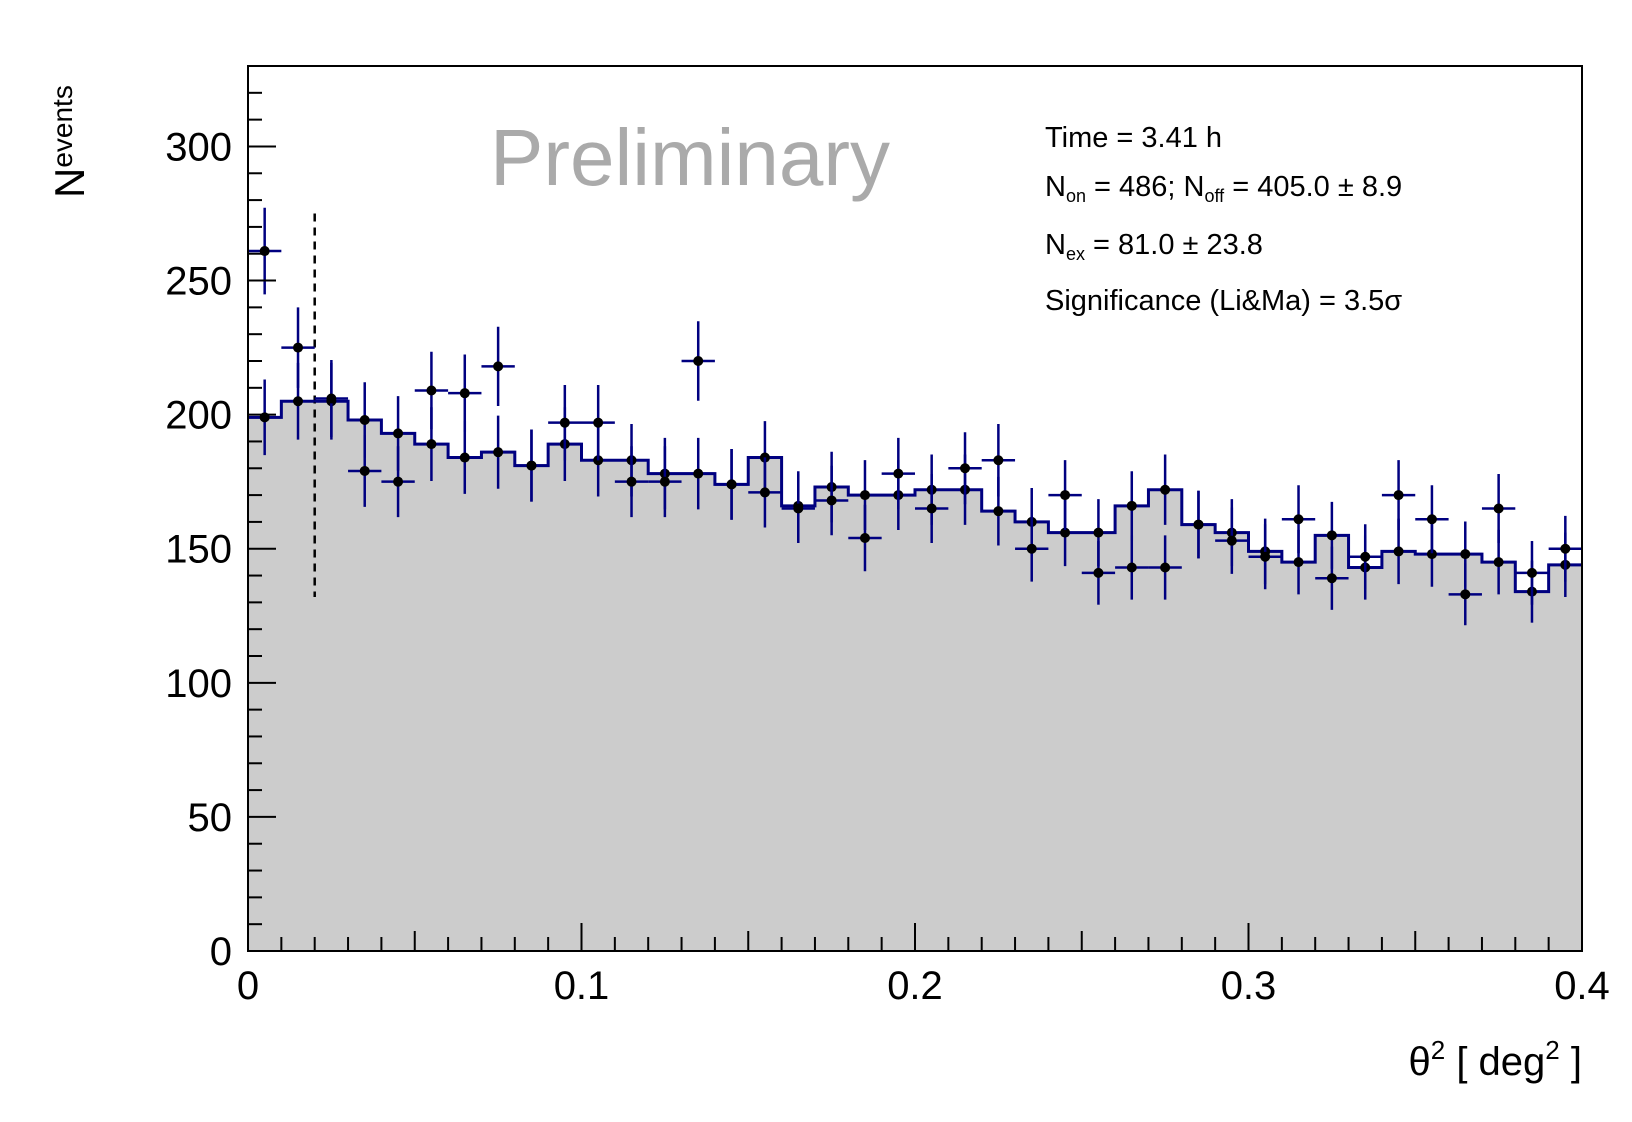  What do you see at coordinates (198, 684) in the screenshot?
I see `y-tick-label: 100` at bounding box center [198, 684].